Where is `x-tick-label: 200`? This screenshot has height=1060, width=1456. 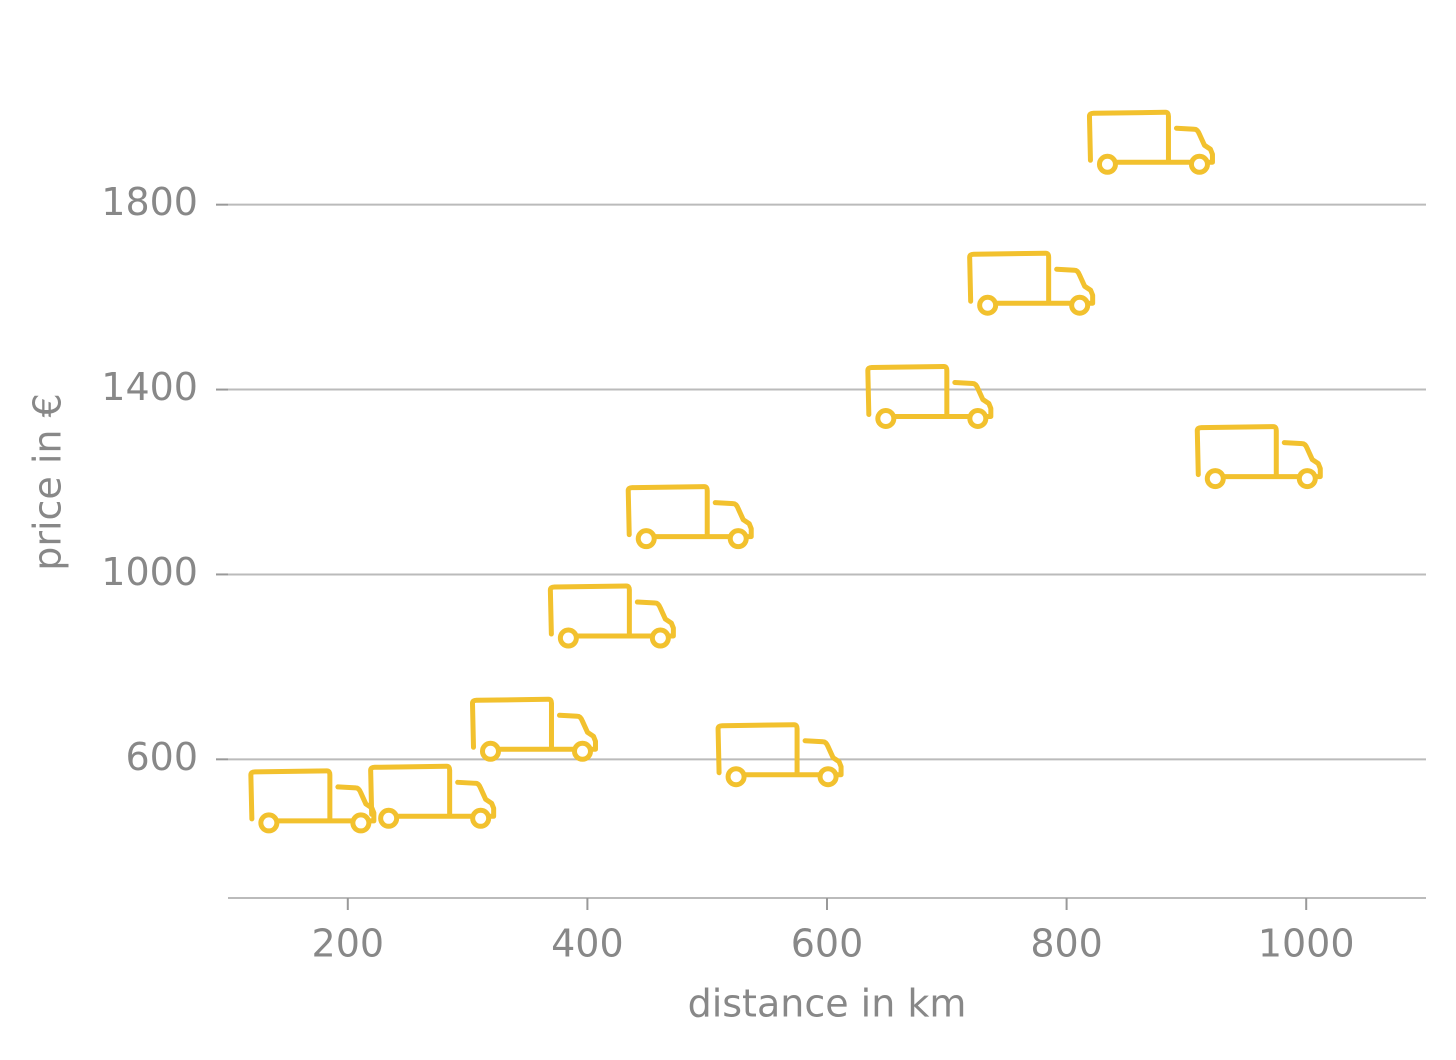
x-tick-label: 200 is located at coordinates (348, 944).